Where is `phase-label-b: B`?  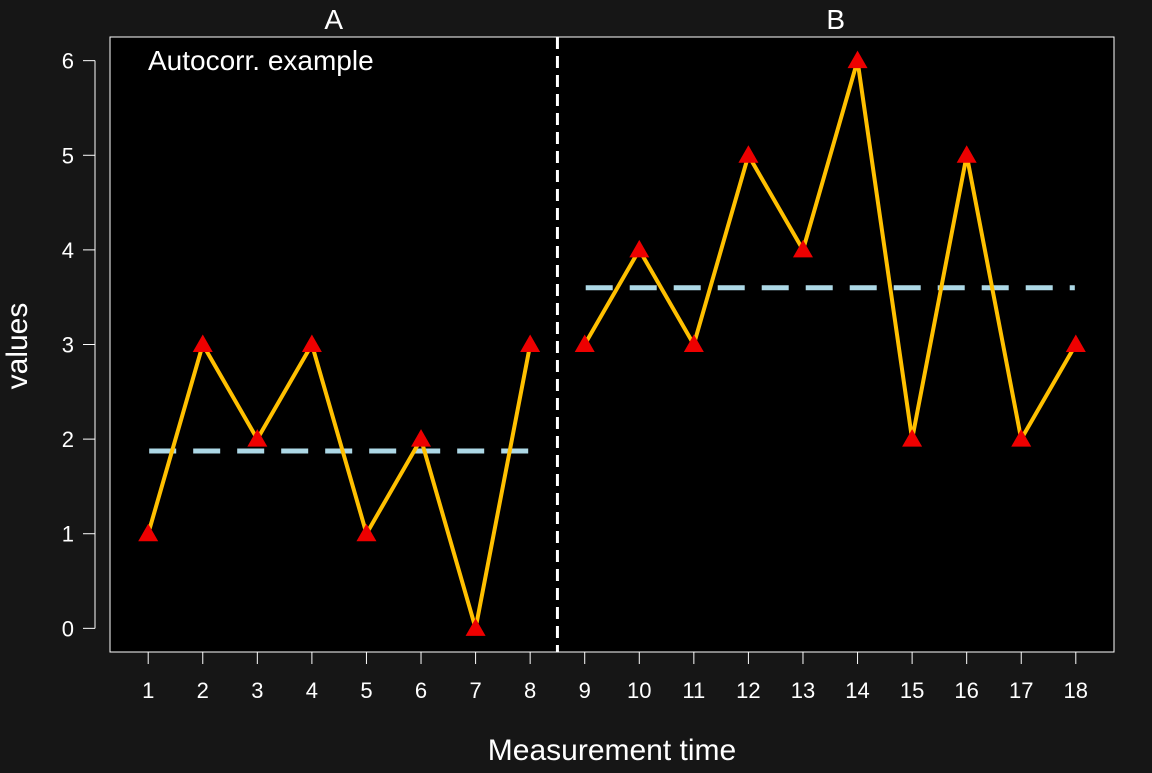 phase-label-b: B is located at coordinates (835, 19).